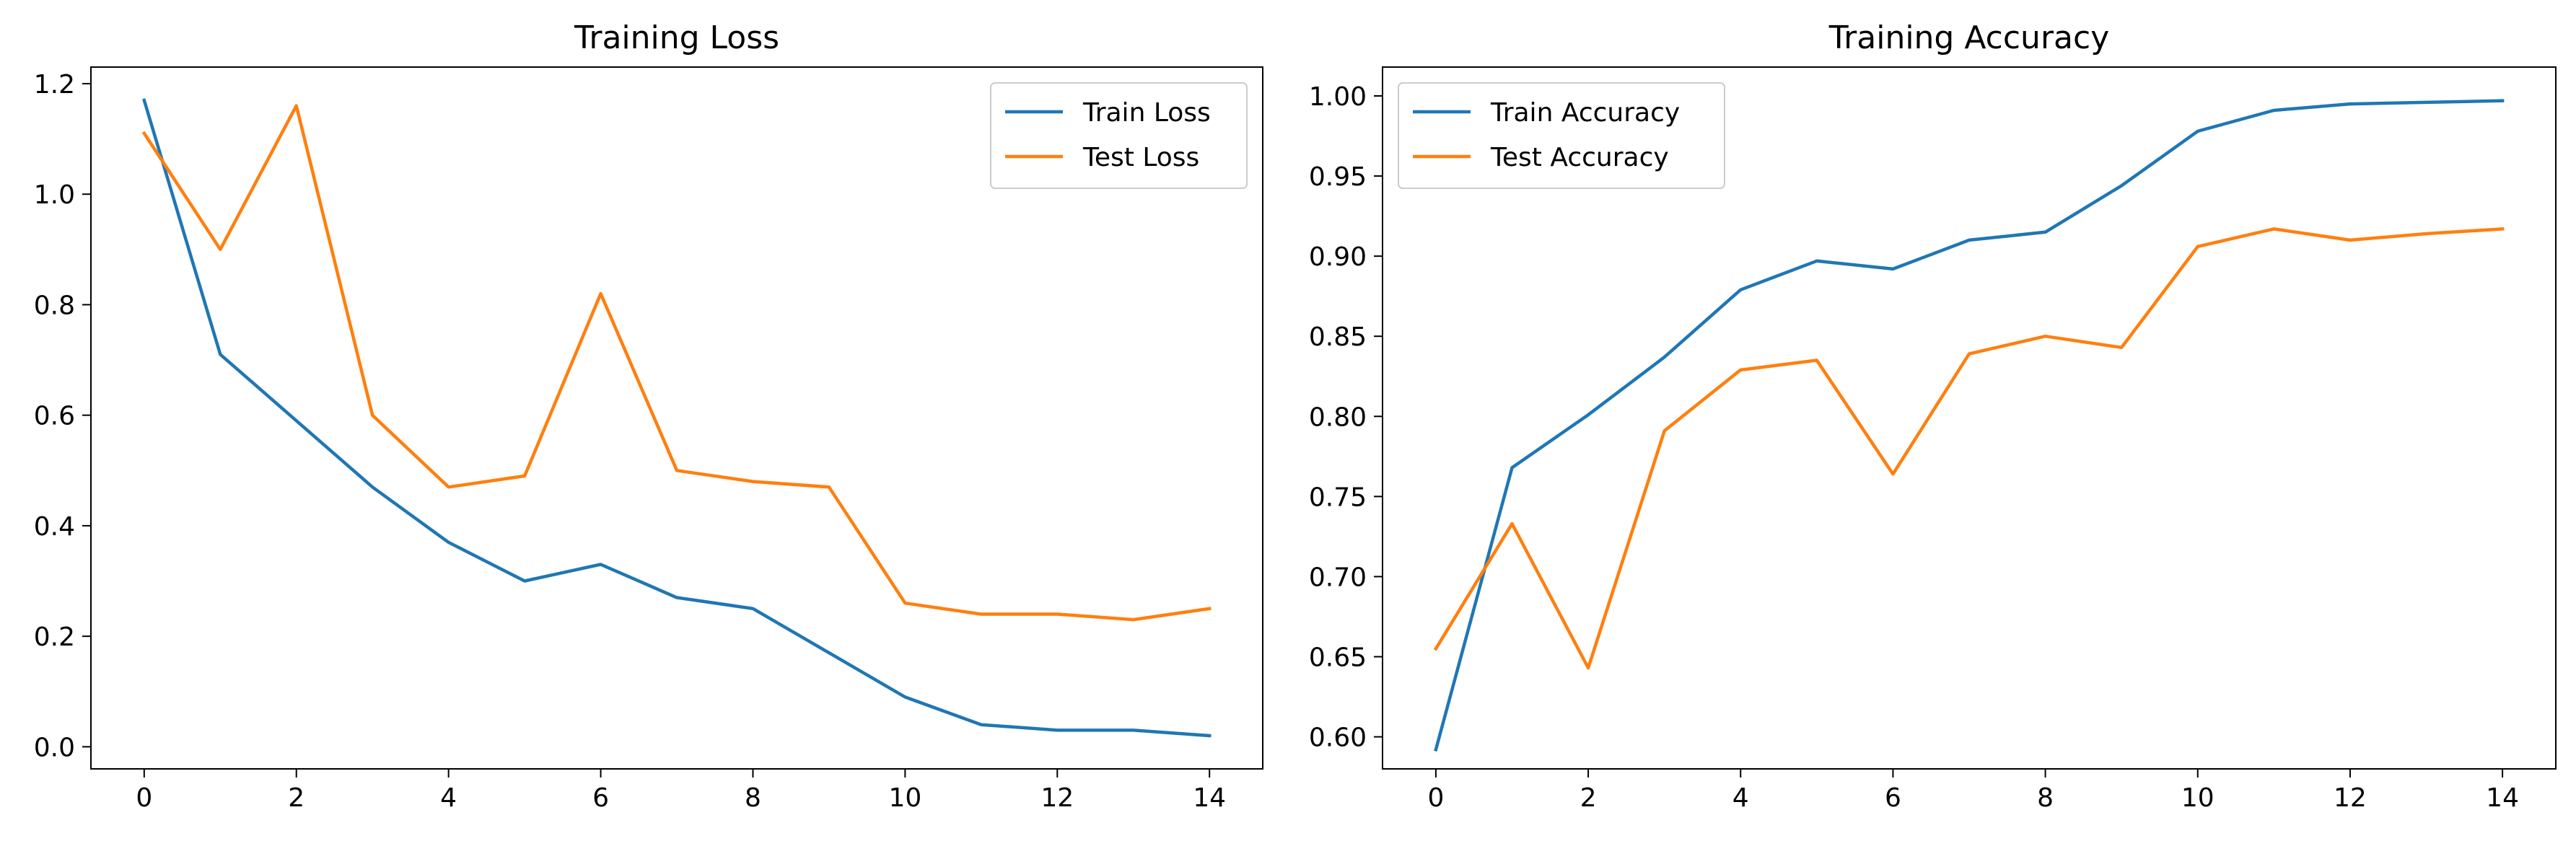 This screenshot has height=841, width=2576. Describe the element at coordinates (54, 195) in the screenshot. I see `y-tick-label: 1.0` at that location.